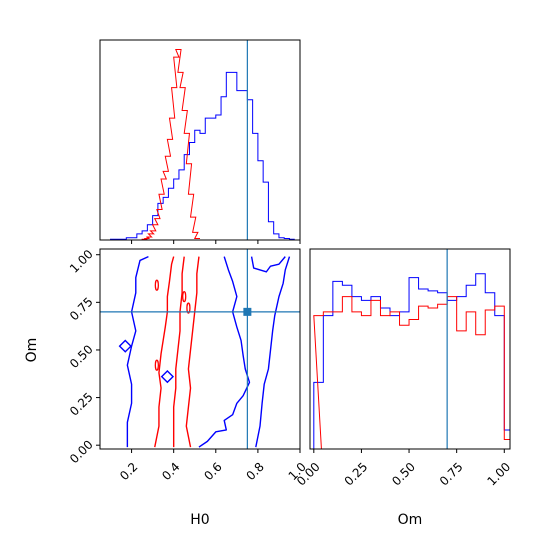 The height and width of the screenshot is (550, 550). I want to click on h0-marginal-histogram-panel, so click(200, 141).